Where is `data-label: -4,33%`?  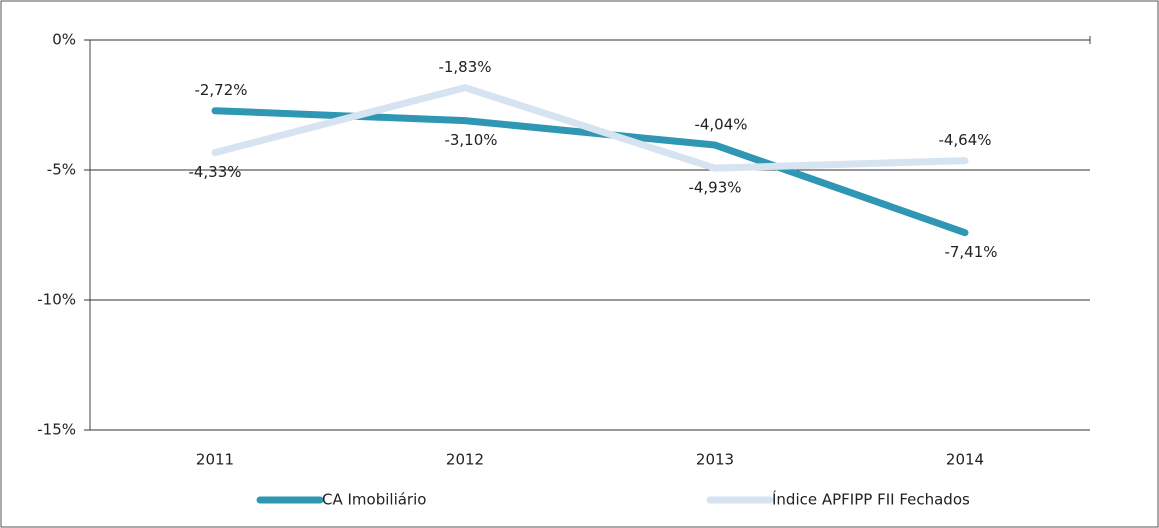
data-label: -4,33% is located at coordinates (214, 172).